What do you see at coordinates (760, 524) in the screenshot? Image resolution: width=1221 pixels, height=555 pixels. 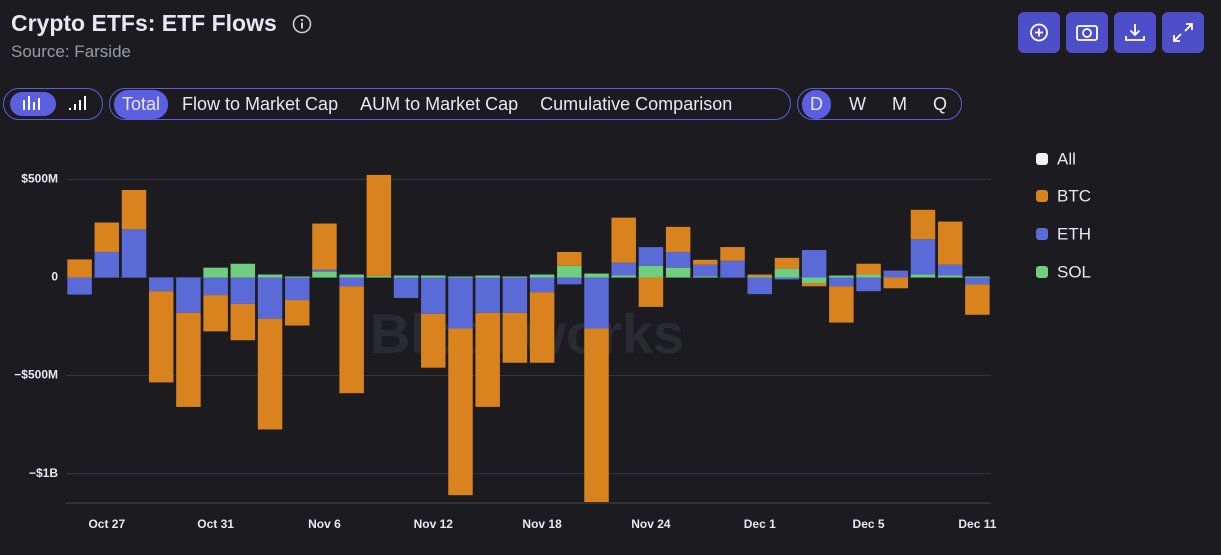 I see `x-tick-label: Dec 1` at bounding box center [760, 524].